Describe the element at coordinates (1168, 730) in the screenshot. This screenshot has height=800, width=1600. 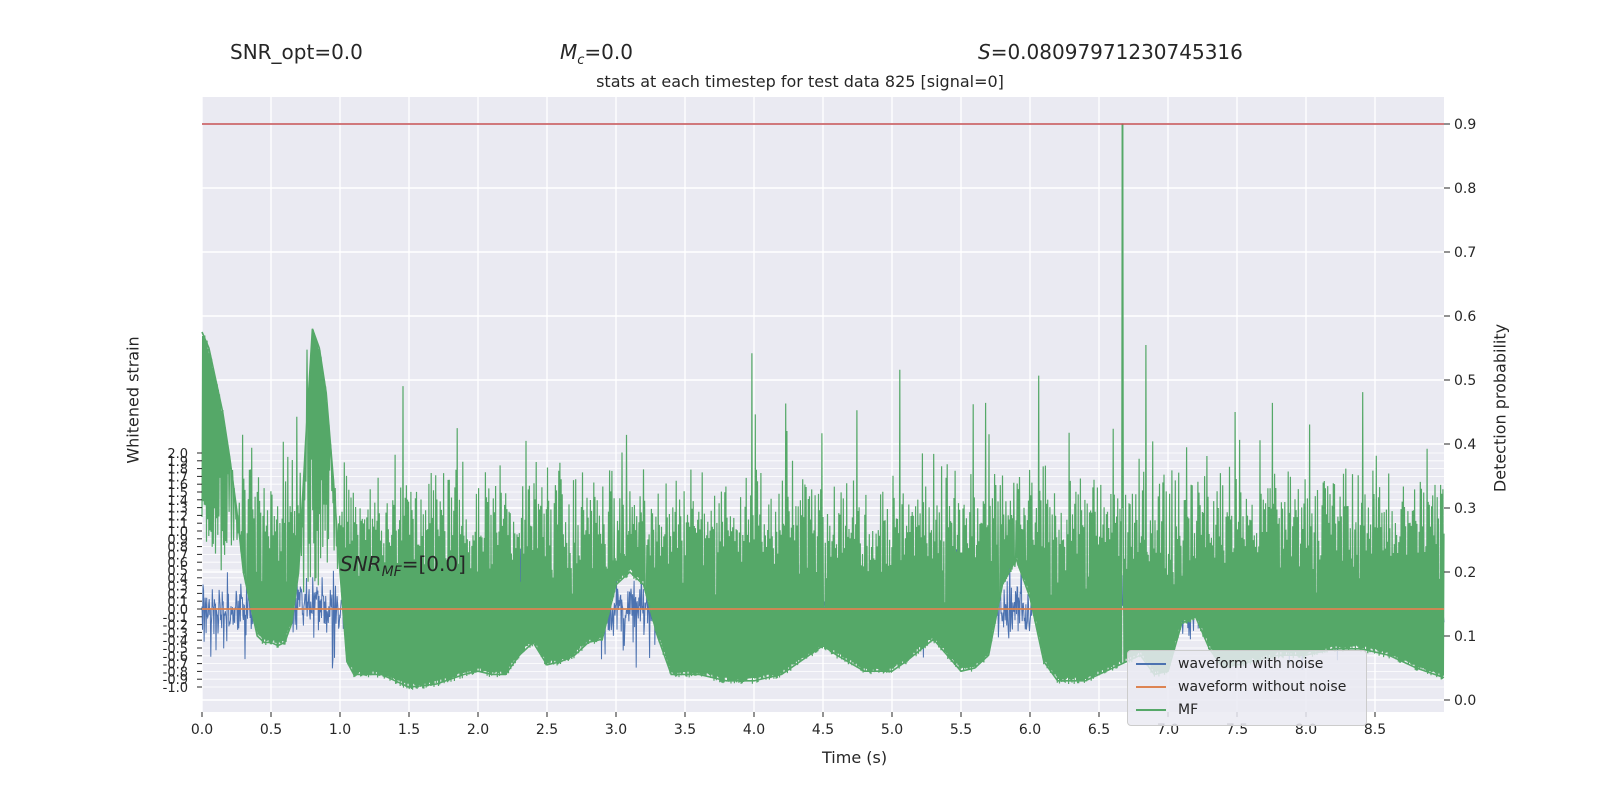
I see `x-tick-label: 7.0` at that location.